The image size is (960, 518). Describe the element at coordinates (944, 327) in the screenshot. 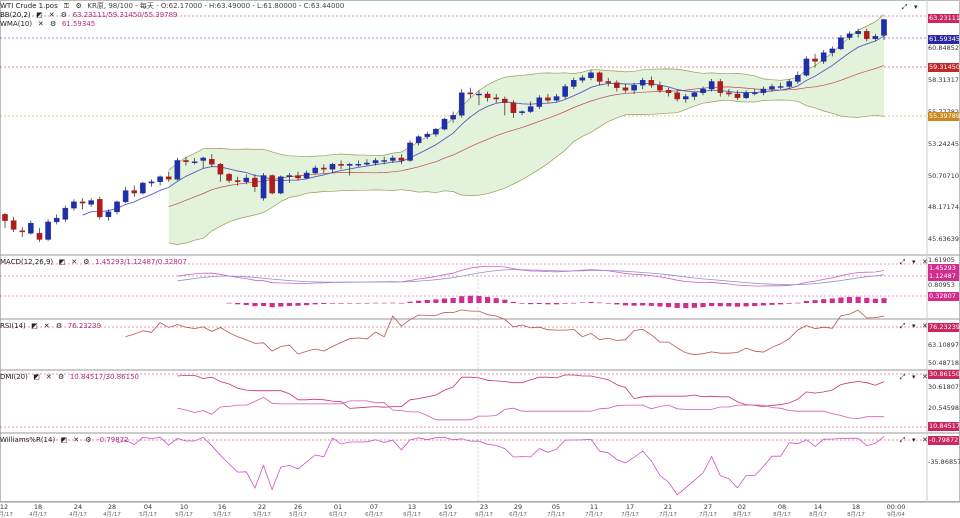

I see `rsi-tag: 76.23239` at that location.